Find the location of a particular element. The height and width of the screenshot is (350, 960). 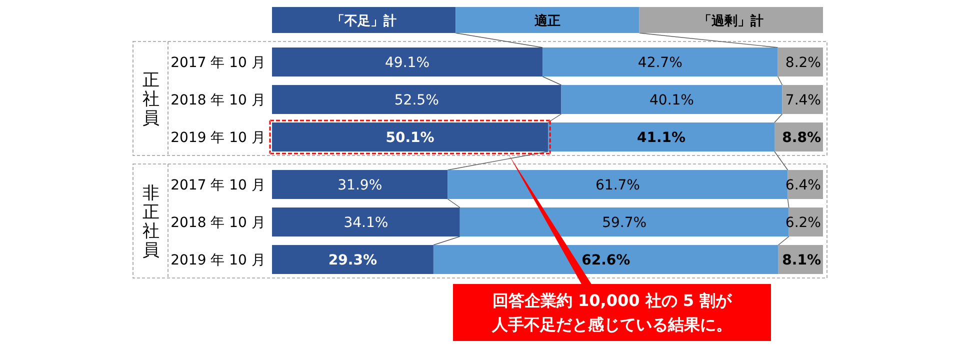

data-label: 49.1% is located at coordinates (407, 63).